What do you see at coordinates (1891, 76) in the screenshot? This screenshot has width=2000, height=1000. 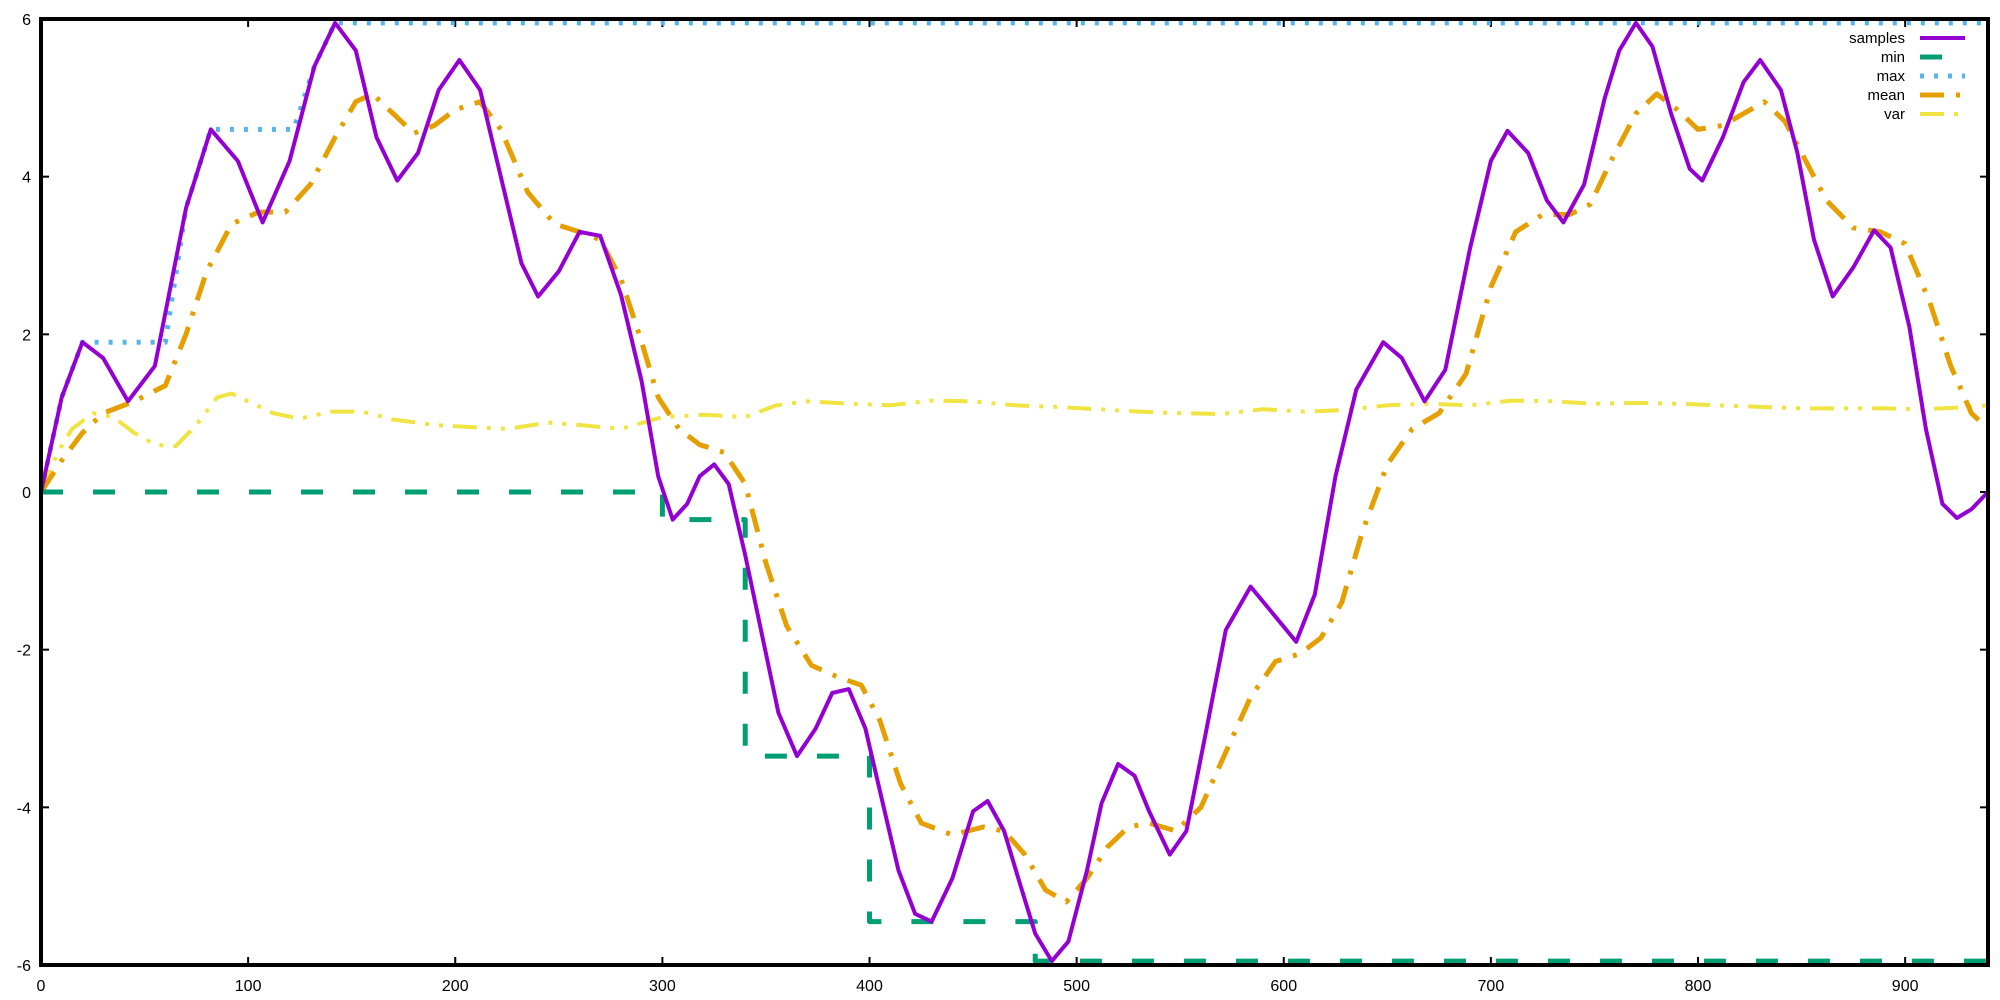 I see `legend-label-max: max` at bounding box center [1891, 76].